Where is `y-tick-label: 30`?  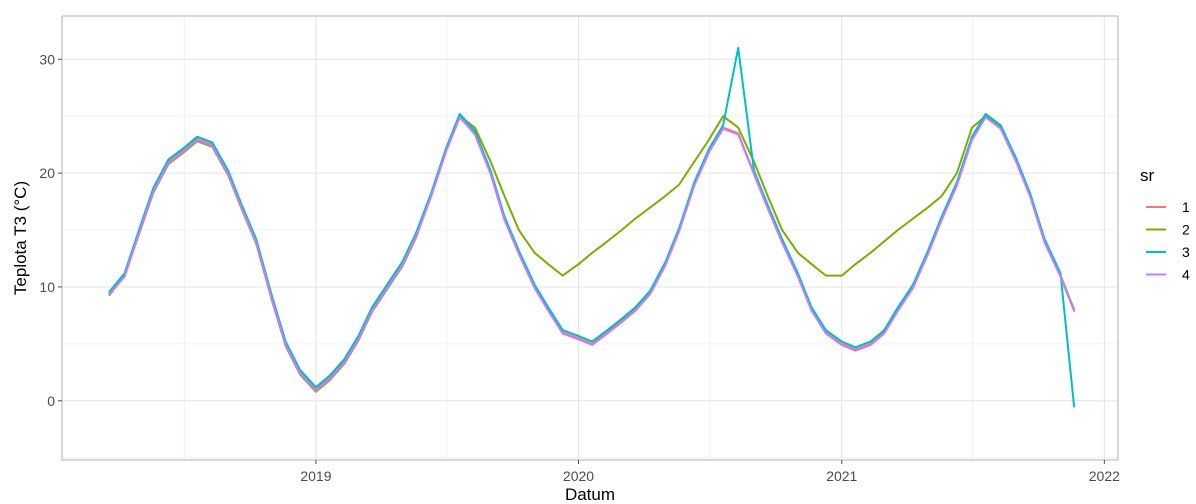 y-tick-label: 30 is located at coordinates (47, 59).